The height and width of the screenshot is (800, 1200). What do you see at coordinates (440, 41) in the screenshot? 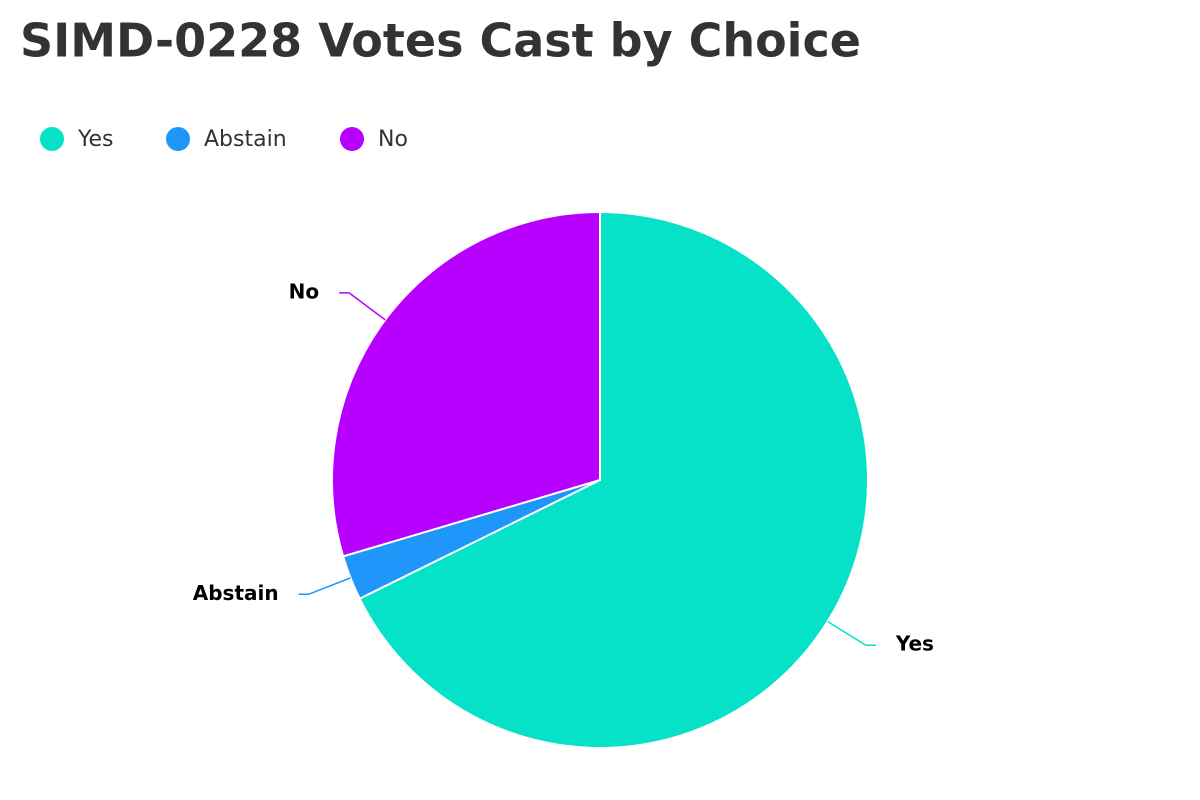
I see `chart-title: SIMD-0228 Votes Cast by Choice` at bounding box center [440, 41].